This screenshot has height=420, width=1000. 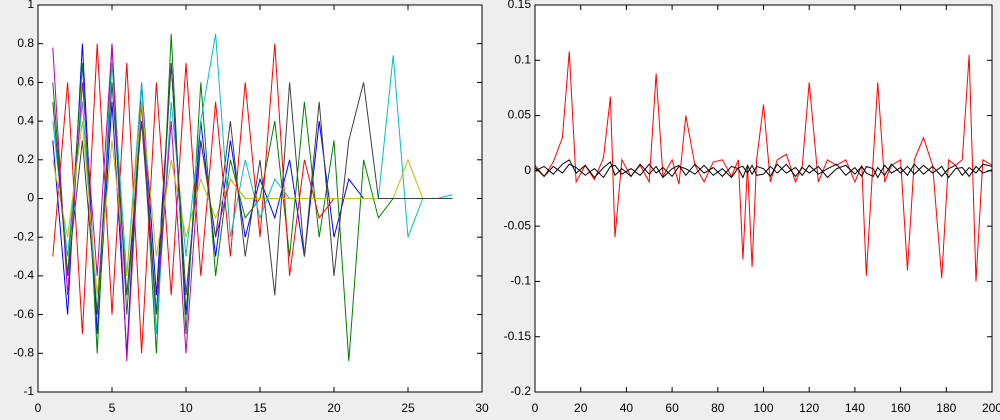 What do you see at coordinates (23, 275) in the screenshot?
I see `y-tick-label: -0.4` at bounding box center [23, 275].